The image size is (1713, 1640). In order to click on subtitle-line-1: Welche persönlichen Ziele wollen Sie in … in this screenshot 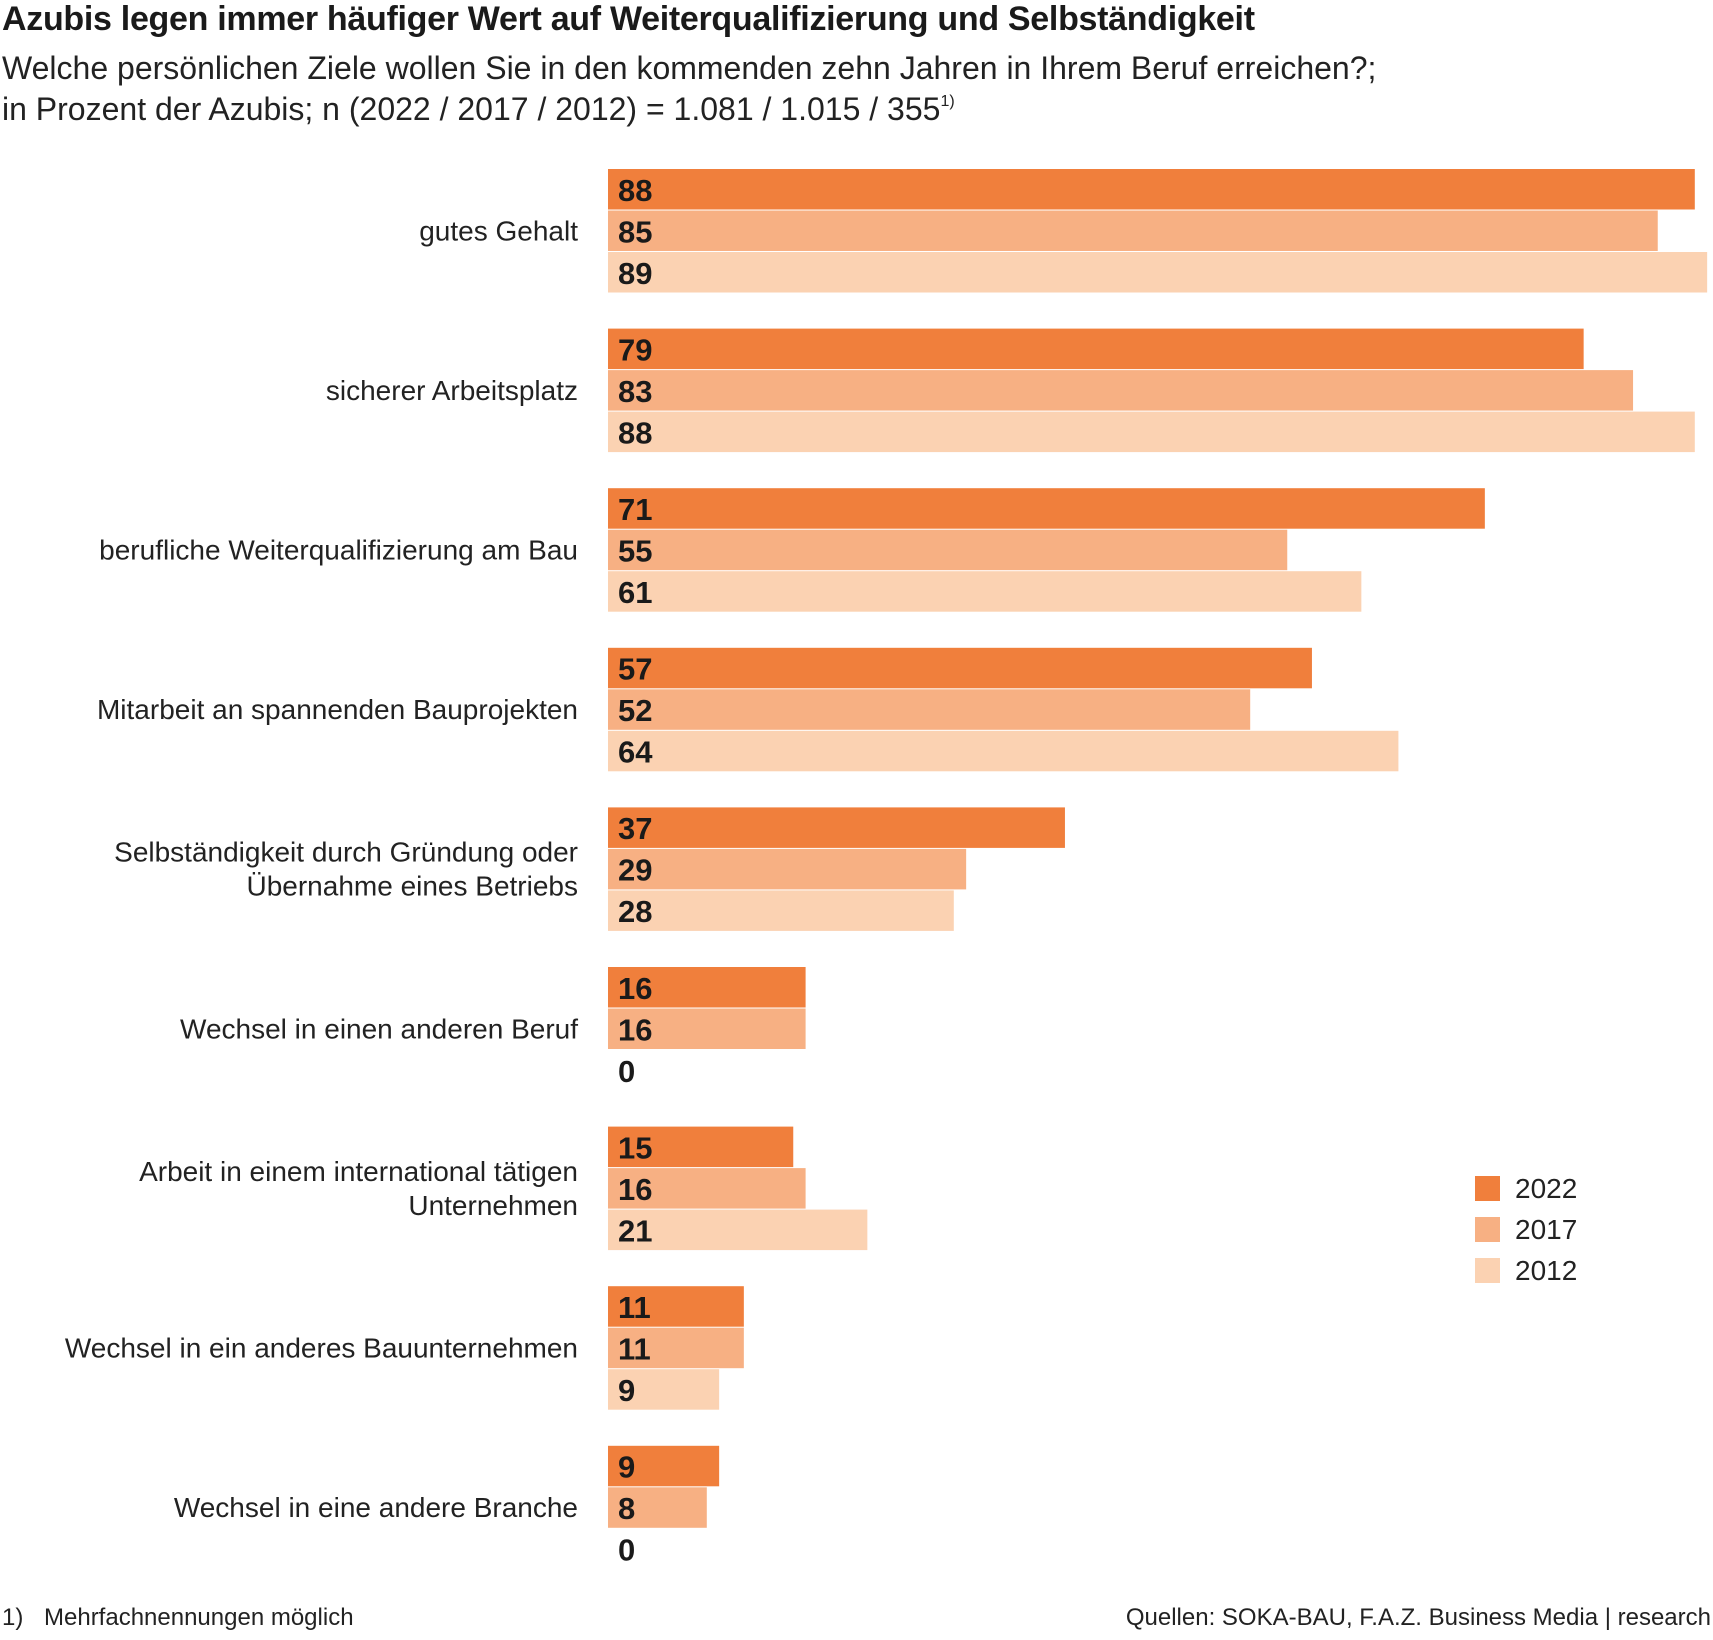, I will do `click(689, 68)`.